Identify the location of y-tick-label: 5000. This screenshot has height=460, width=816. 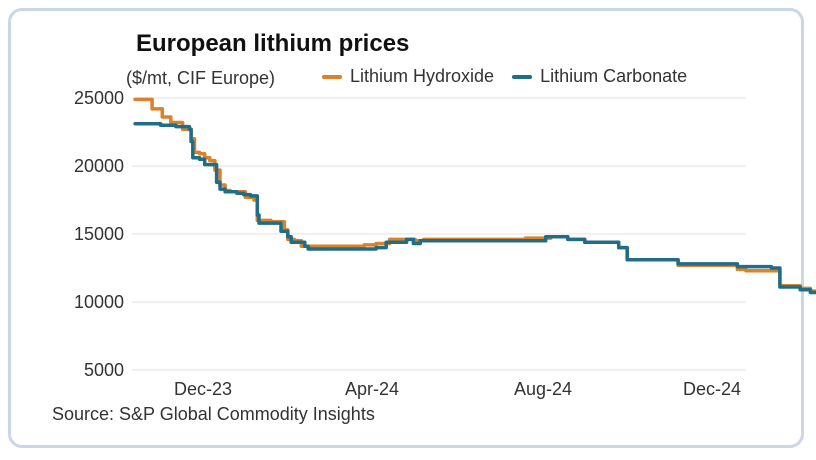
(104, 370).